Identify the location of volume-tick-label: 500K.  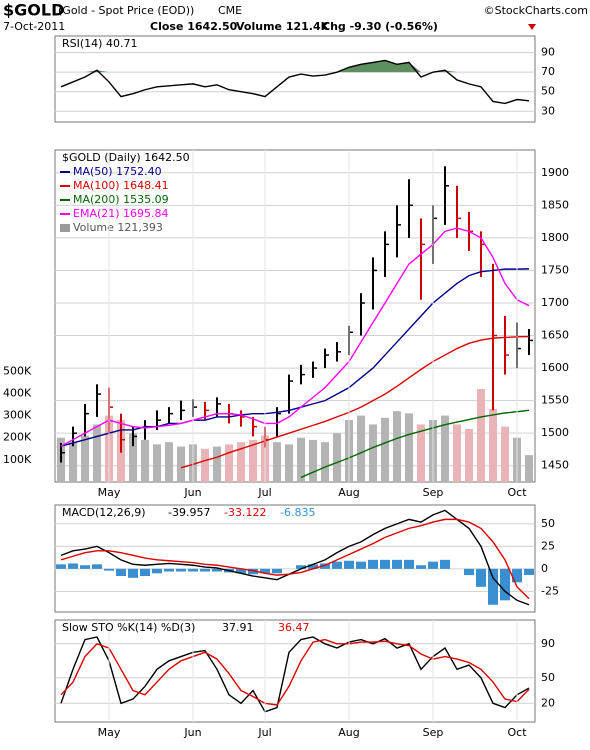
(17, 370).